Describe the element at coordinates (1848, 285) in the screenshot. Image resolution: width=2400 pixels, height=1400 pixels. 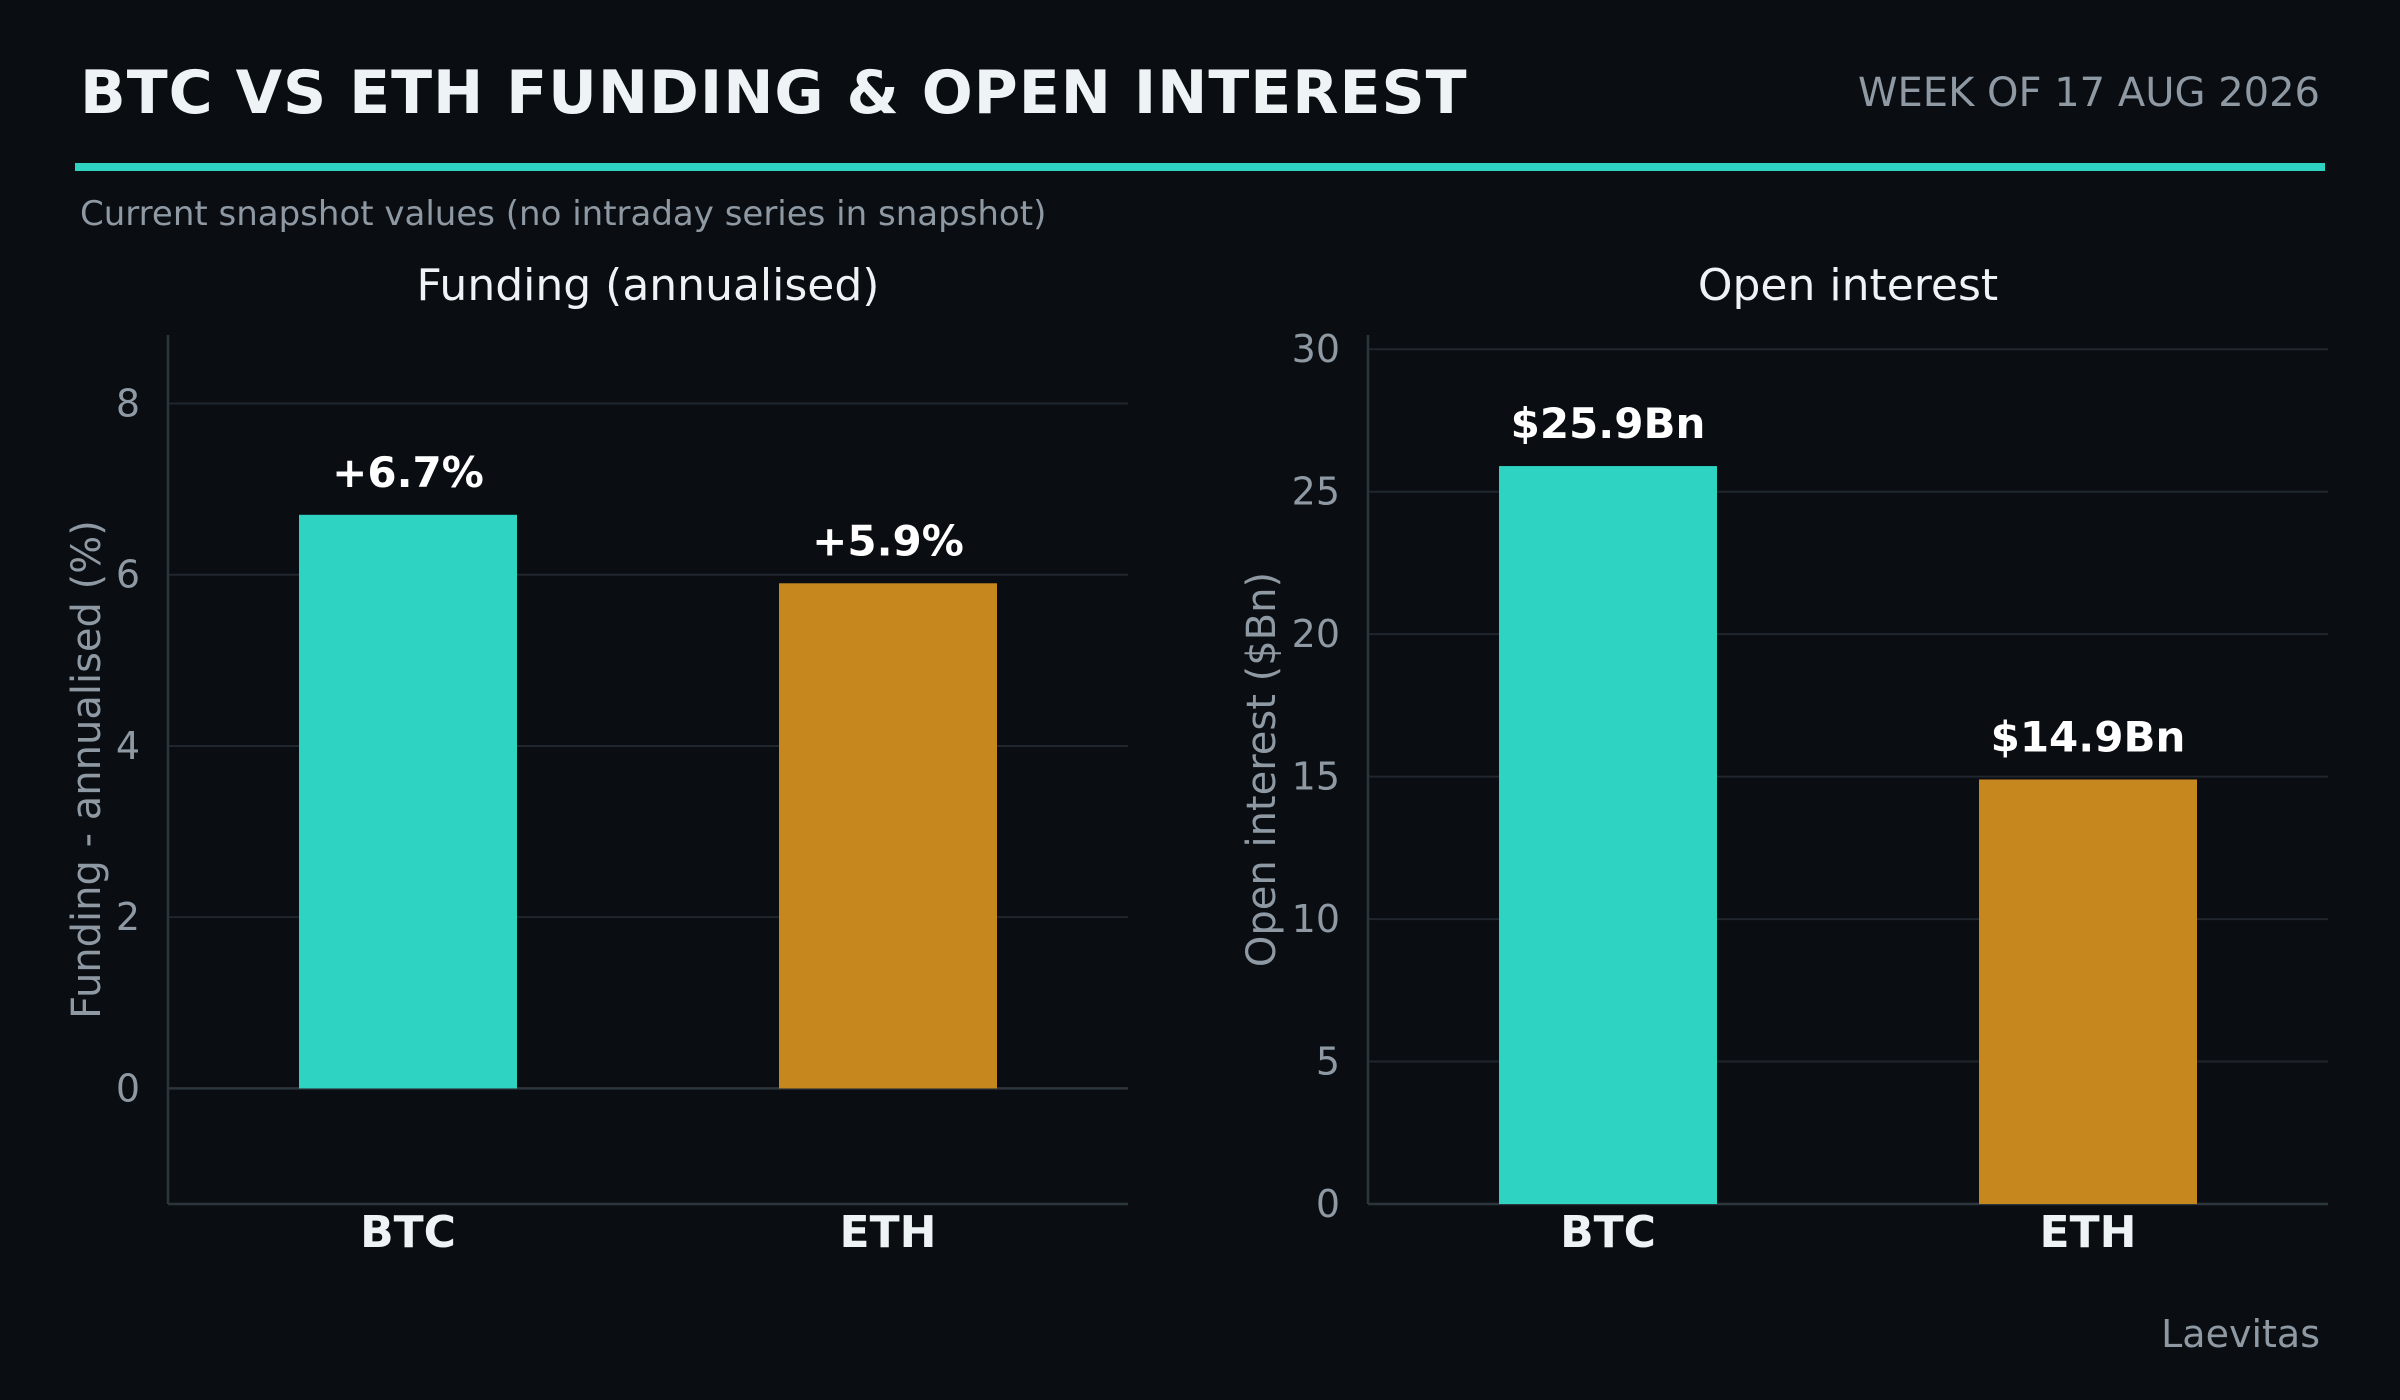
I see `oi-chart-title: Open interest` at that location.